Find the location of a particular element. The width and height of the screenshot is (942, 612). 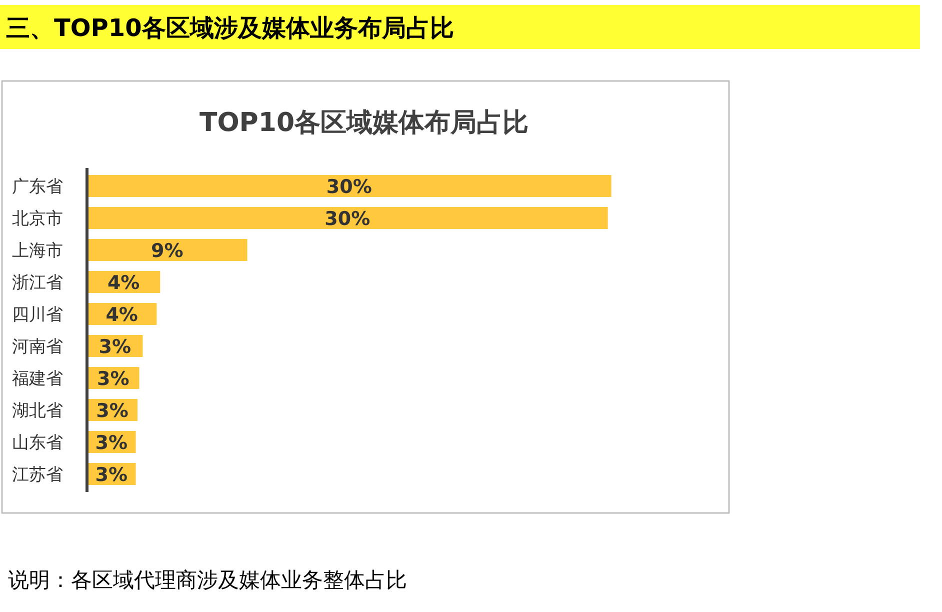

data-label: 9% is located at coordinates (167, 251).